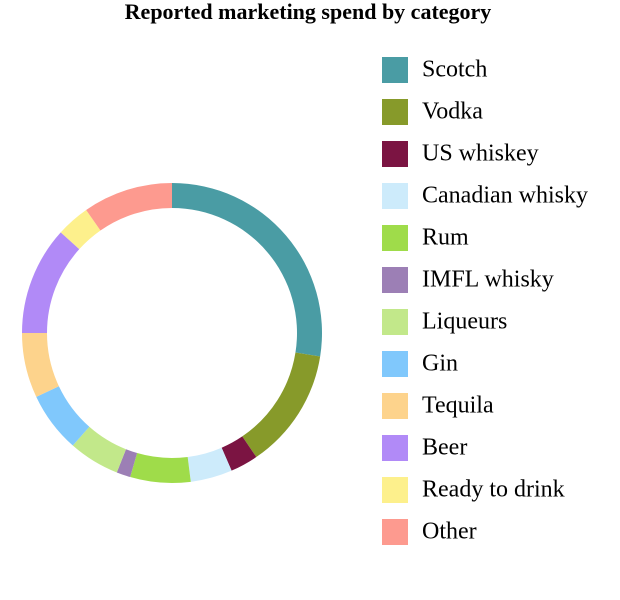 Image resolution: width=620 pixels, height=600 pixels. What do you see at coordinates (449, 532) in the screenshot?
I see `legend-text: Other` at bounding box center [449, 532].